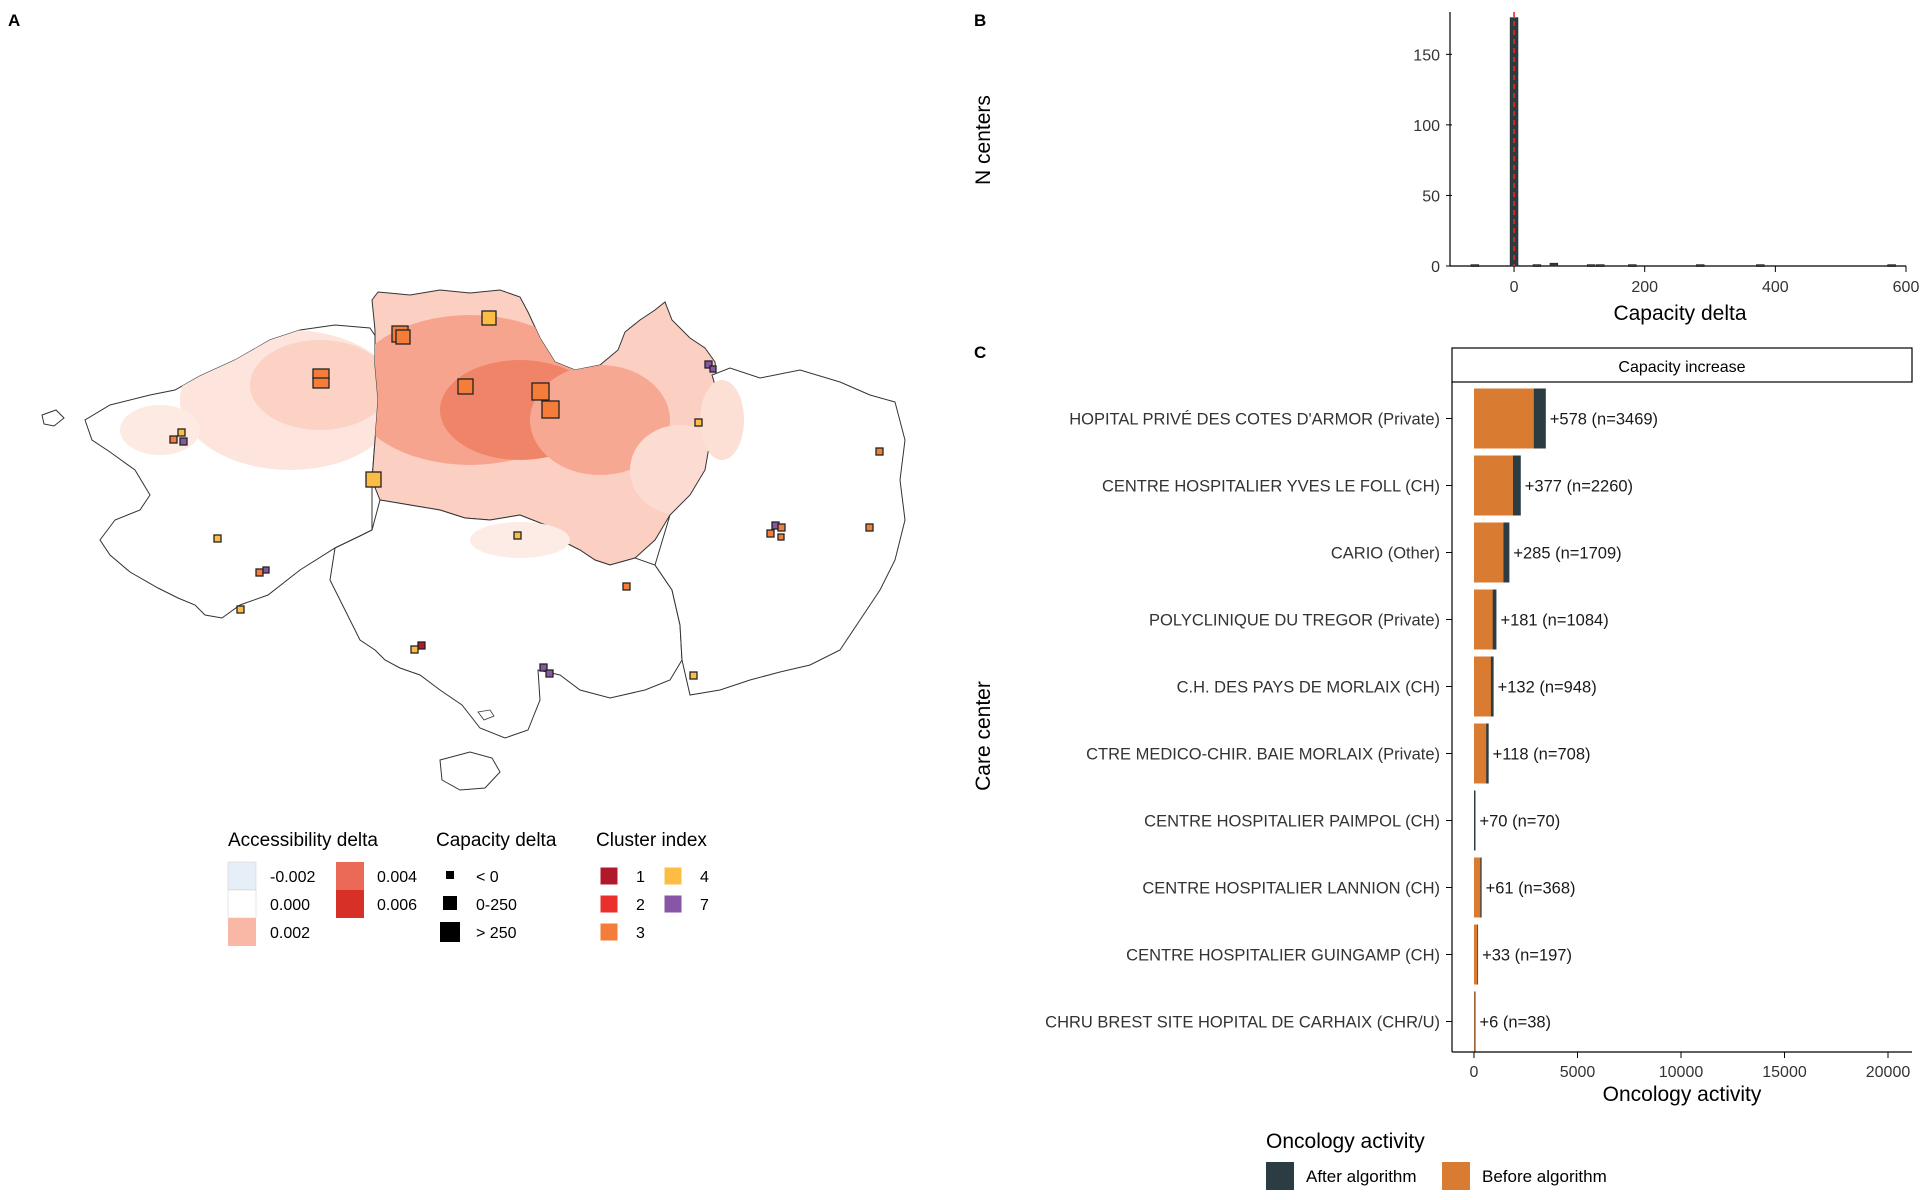 The width and height of the screenshot is (1920, 1200). What do you see at coordinates (1554, 621) in the screenshot?
I see `bar-value-label: +181 (n=1084)` at bounding box center [1554, 621].